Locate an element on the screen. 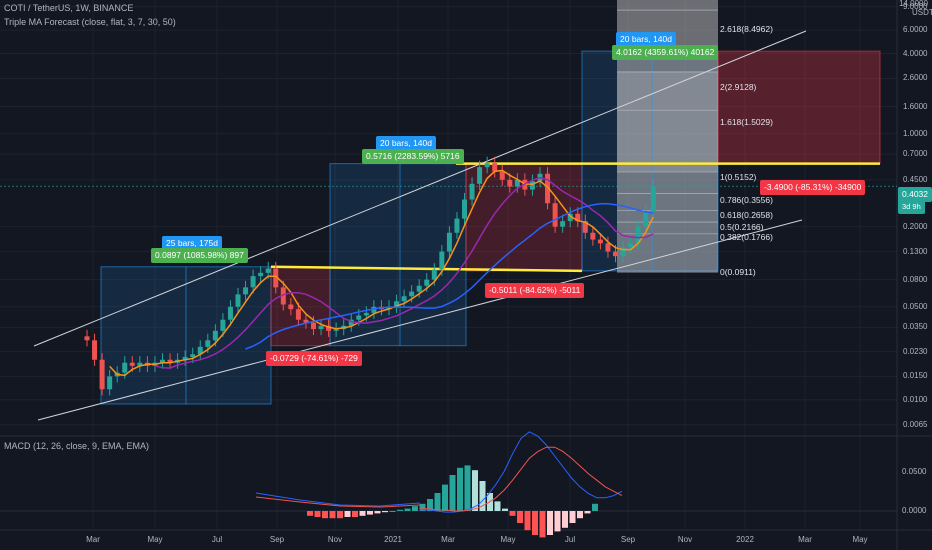 Image resolution: width=932 pixels, height=550 pixels. measure-label-loss: -0.0729 (-74.61%) -729 is located at coordinates (314, 358).